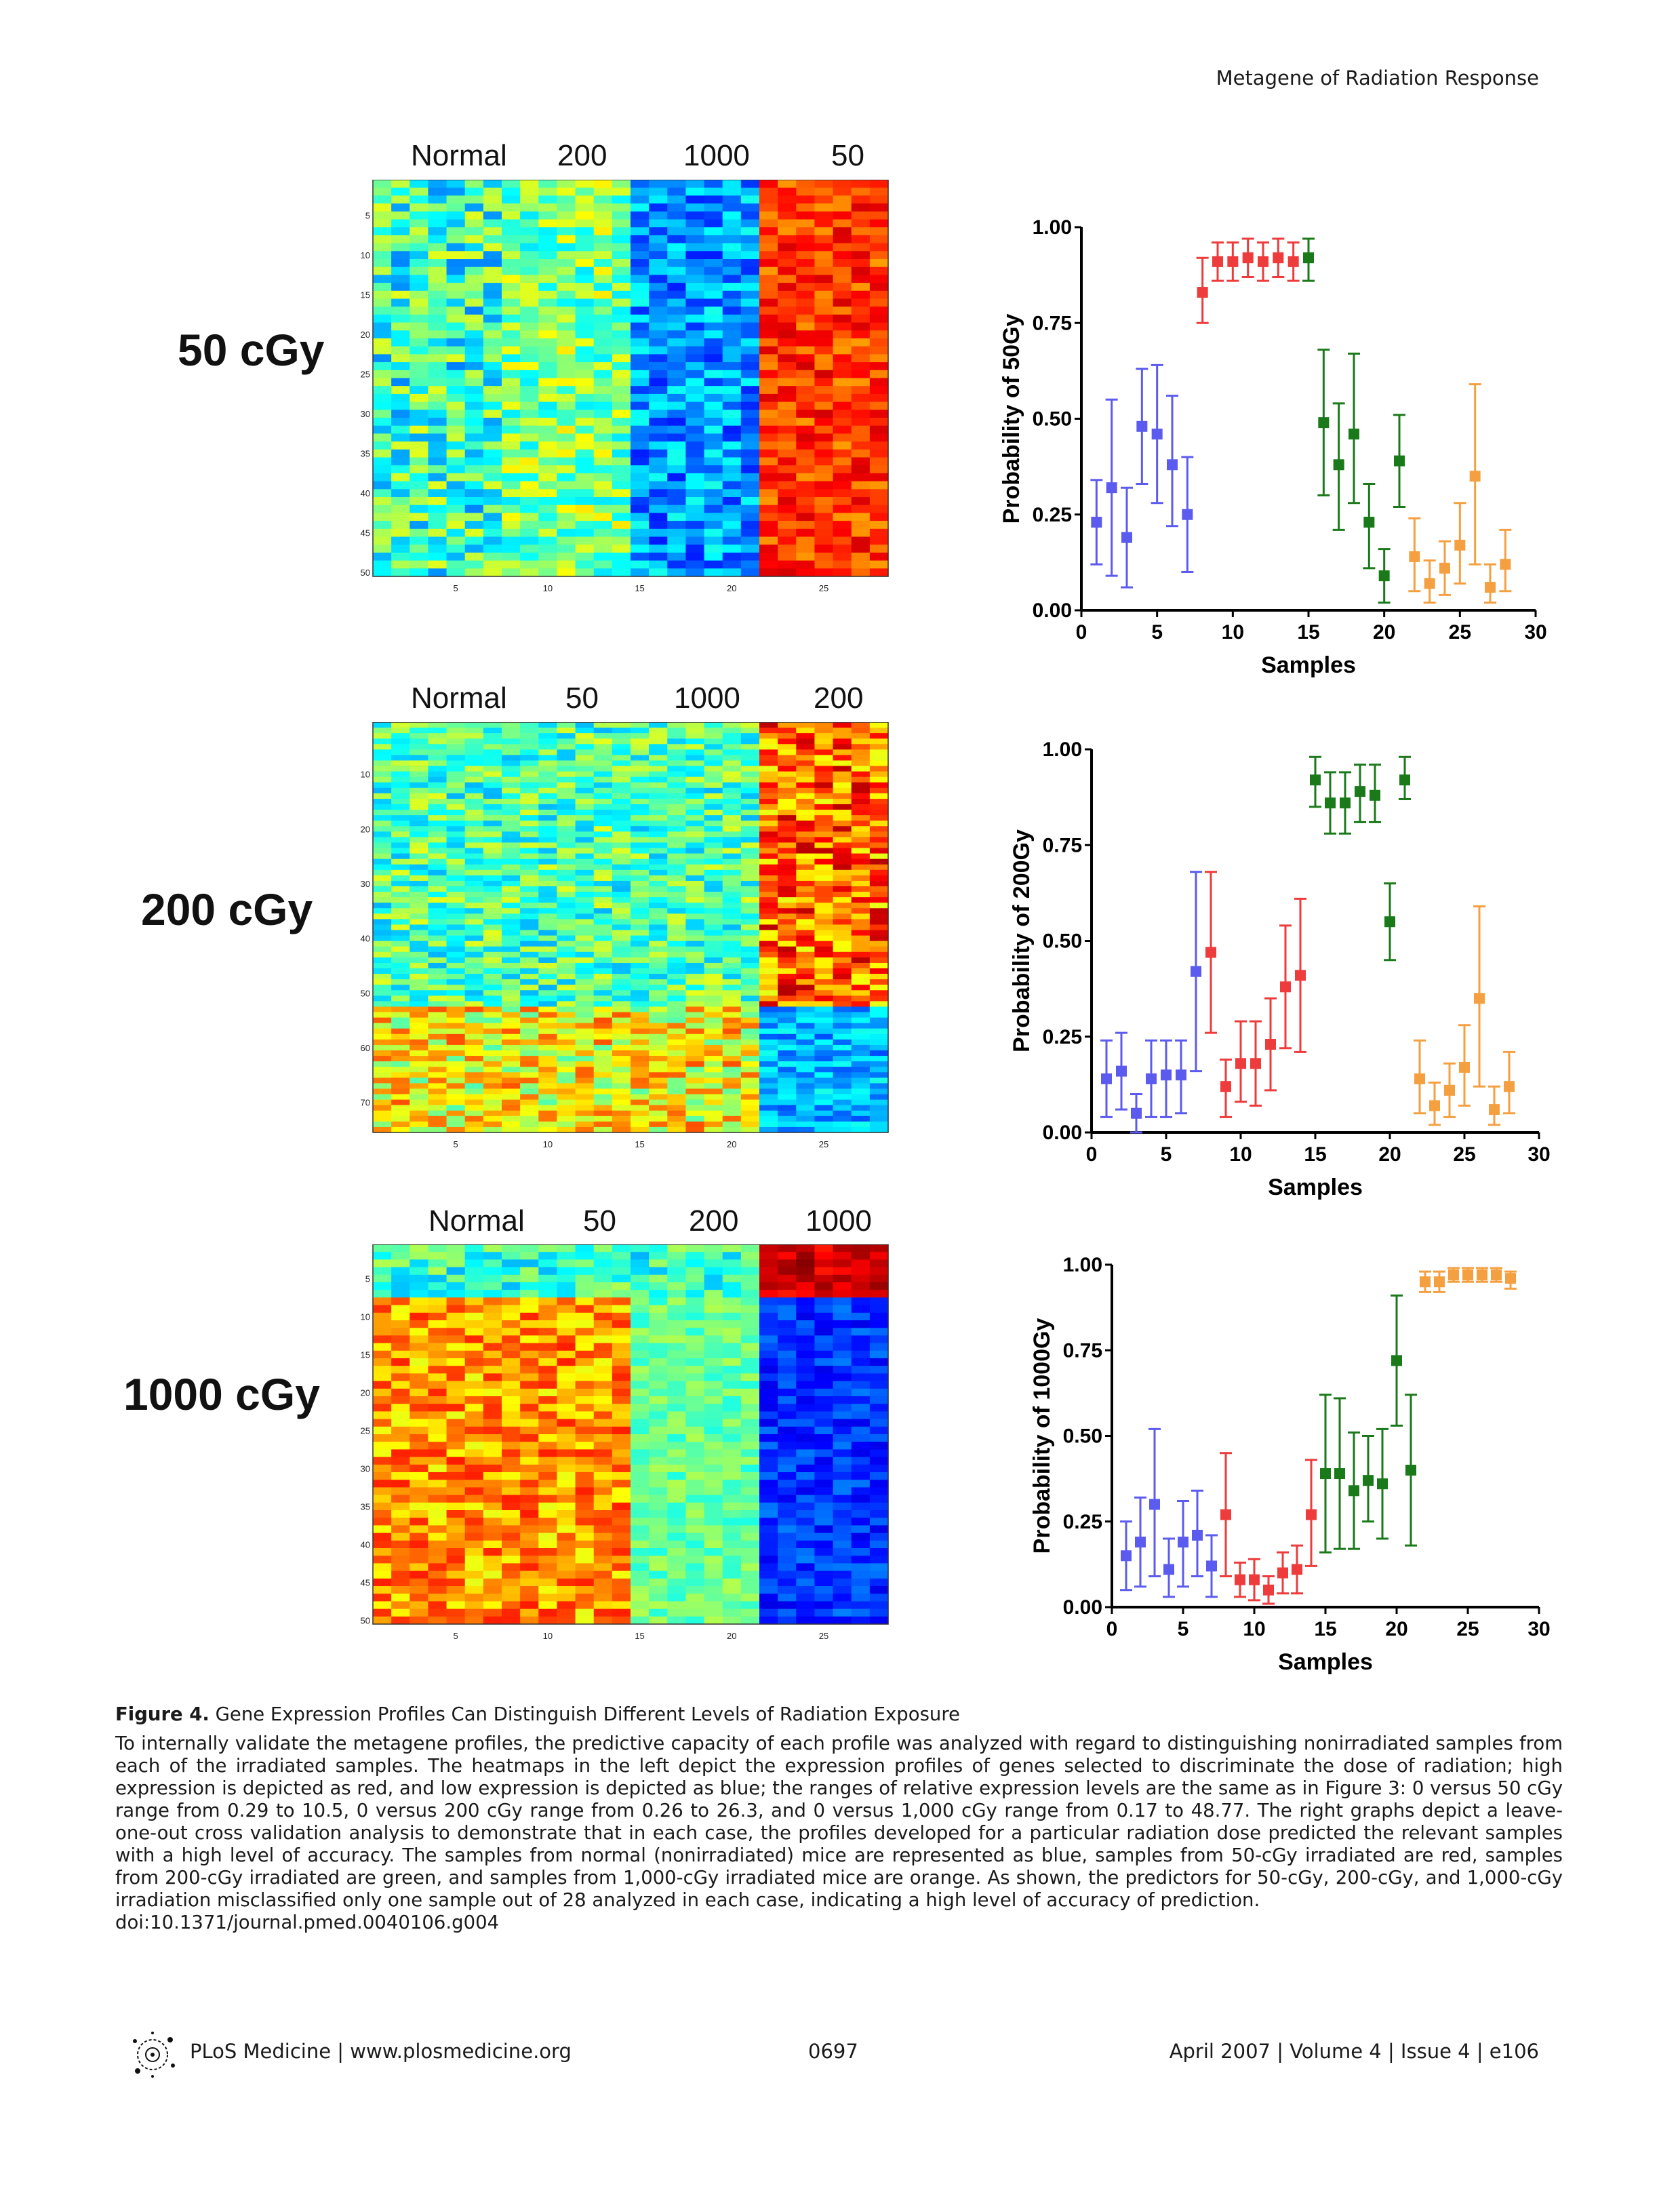 This screenshot has height=2212, width=1678. I want to click on y-tick-label: 0.50, so click(1062, 942).